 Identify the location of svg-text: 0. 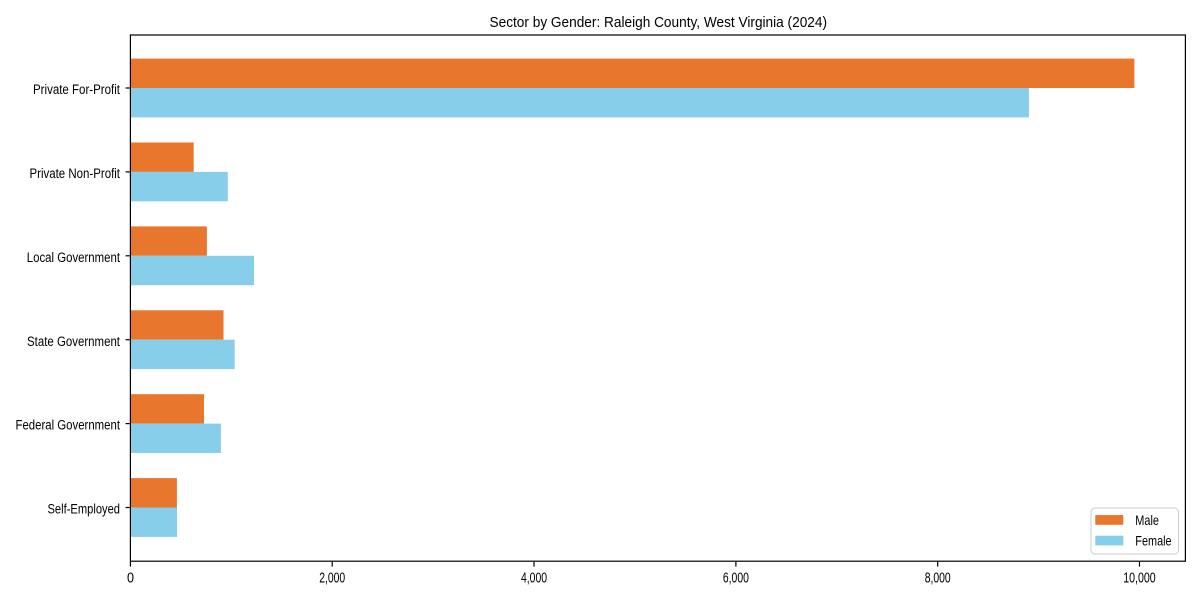
(130, 577).